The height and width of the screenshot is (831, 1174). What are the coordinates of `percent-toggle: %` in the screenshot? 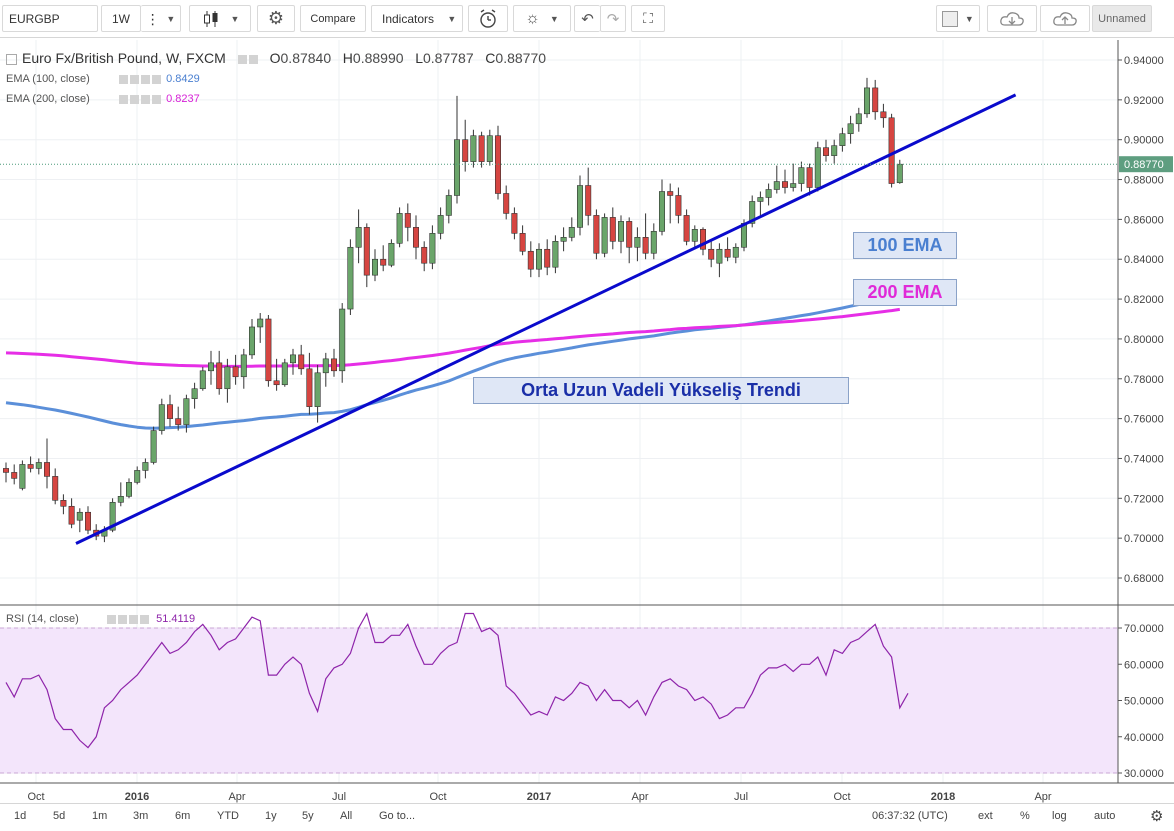 It's located at (1025, 816).